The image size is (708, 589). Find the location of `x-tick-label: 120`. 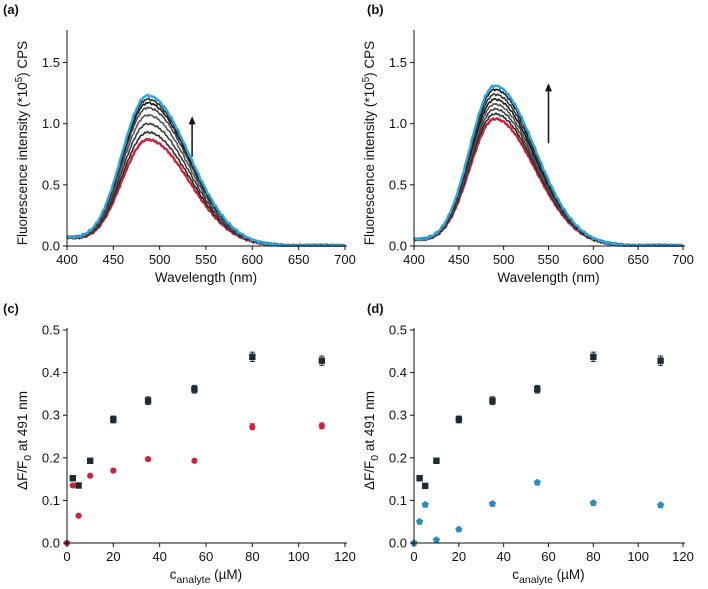

x-tick-label: 120 is located at coordinates (683, 556).